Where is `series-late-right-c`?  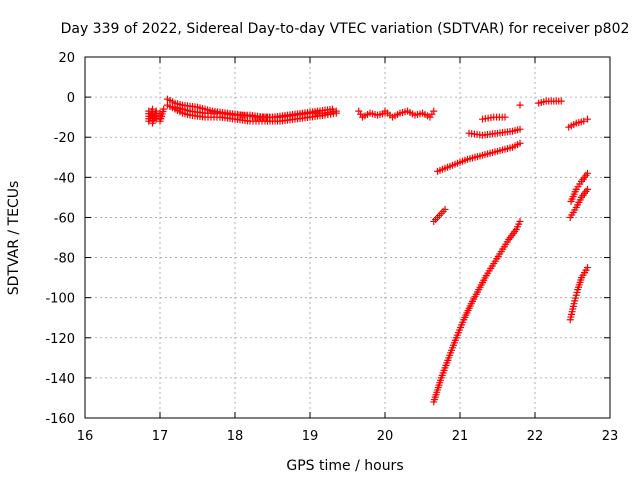
series-late-right-c is located at coordinates (578, 294).